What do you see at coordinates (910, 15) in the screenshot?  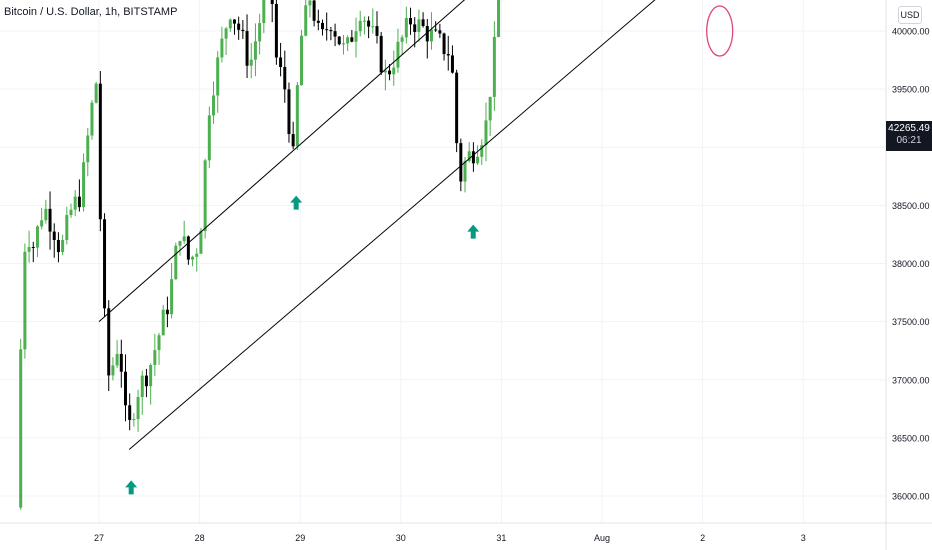 I see `currency-button: USD` at bounding box center [910, 15].